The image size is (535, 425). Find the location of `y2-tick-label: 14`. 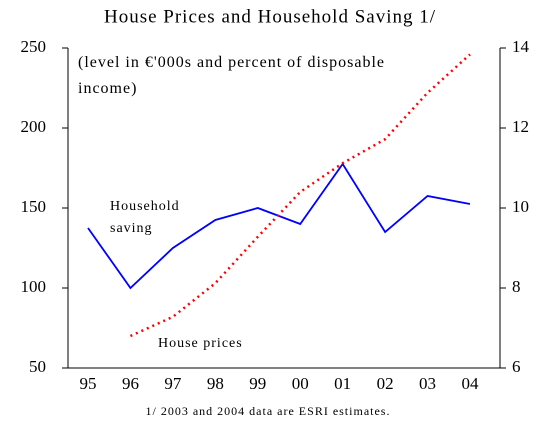

y2-tick-label: 14 is located at coordinates (521, 46).